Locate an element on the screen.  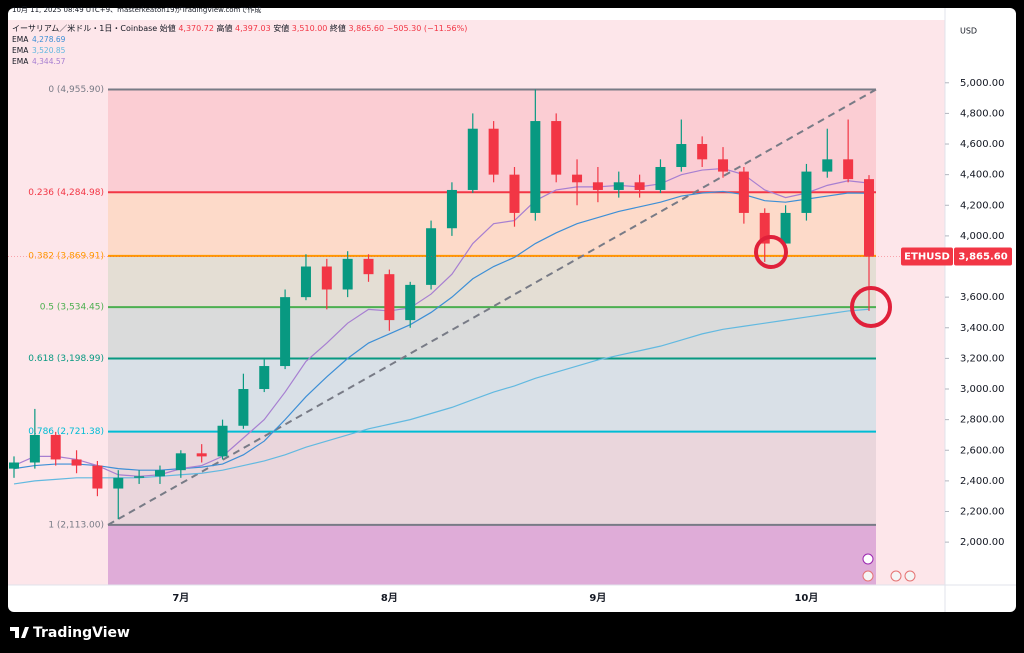
y-tick-label: 3,600.00 is located at coordinates (982, 297).